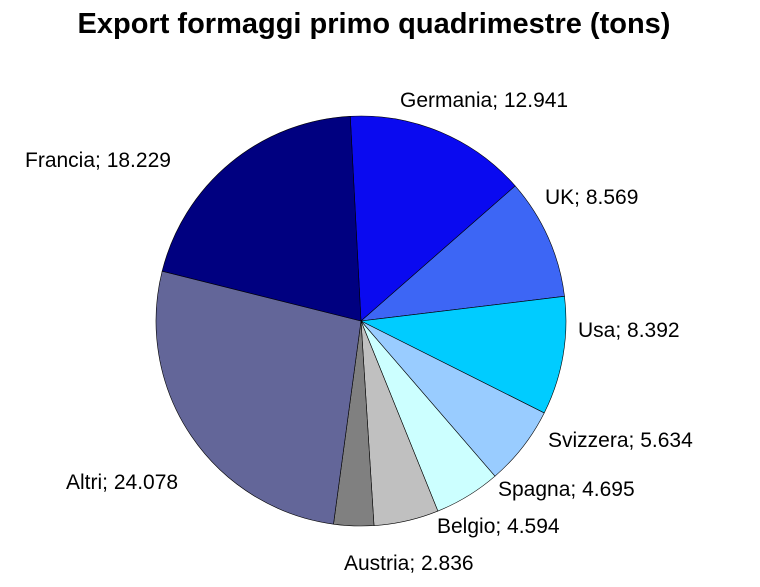  What do you see at coordinates (620, 440) in the screenshot?
I see `slice-label-svizzera: Svizzera; 5.634` at bounding box center [620, 440].